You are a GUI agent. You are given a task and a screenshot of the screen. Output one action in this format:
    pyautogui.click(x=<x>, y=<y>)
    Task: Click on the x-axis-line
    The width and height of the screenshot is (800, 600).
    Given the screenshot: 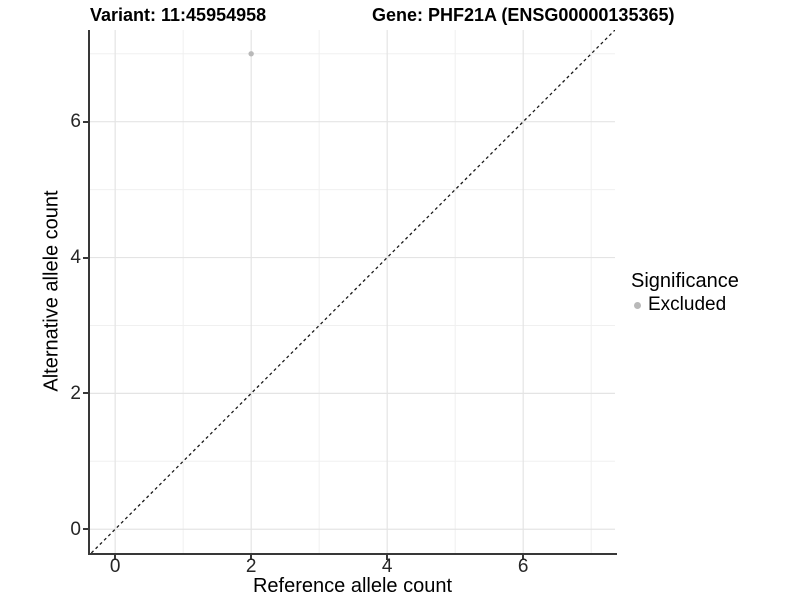 What is the action you would take?
    pyautogui.click(x=352, y=554)
    